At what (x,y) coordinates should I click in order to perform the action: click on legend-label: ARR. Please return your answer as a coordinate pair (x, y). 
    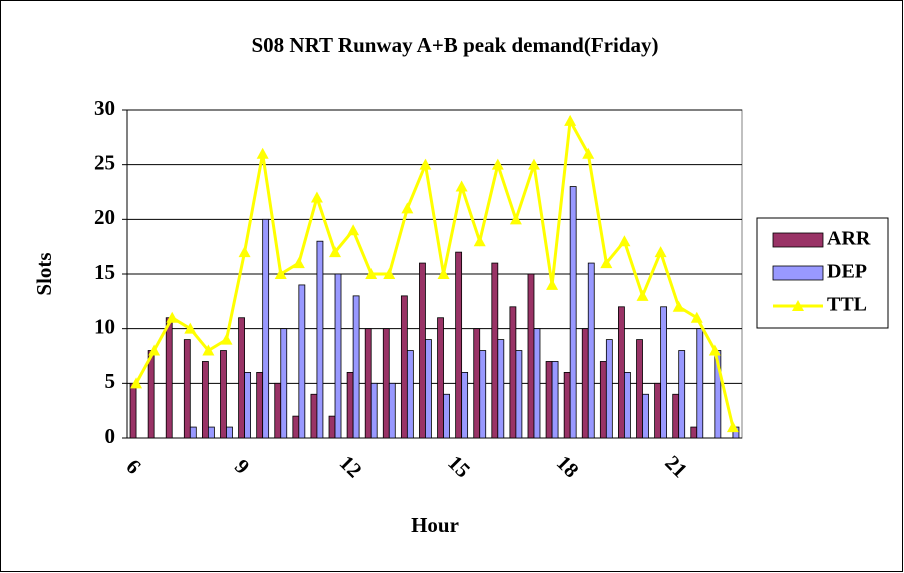
    Looking at the image, I should click on (849, 239).